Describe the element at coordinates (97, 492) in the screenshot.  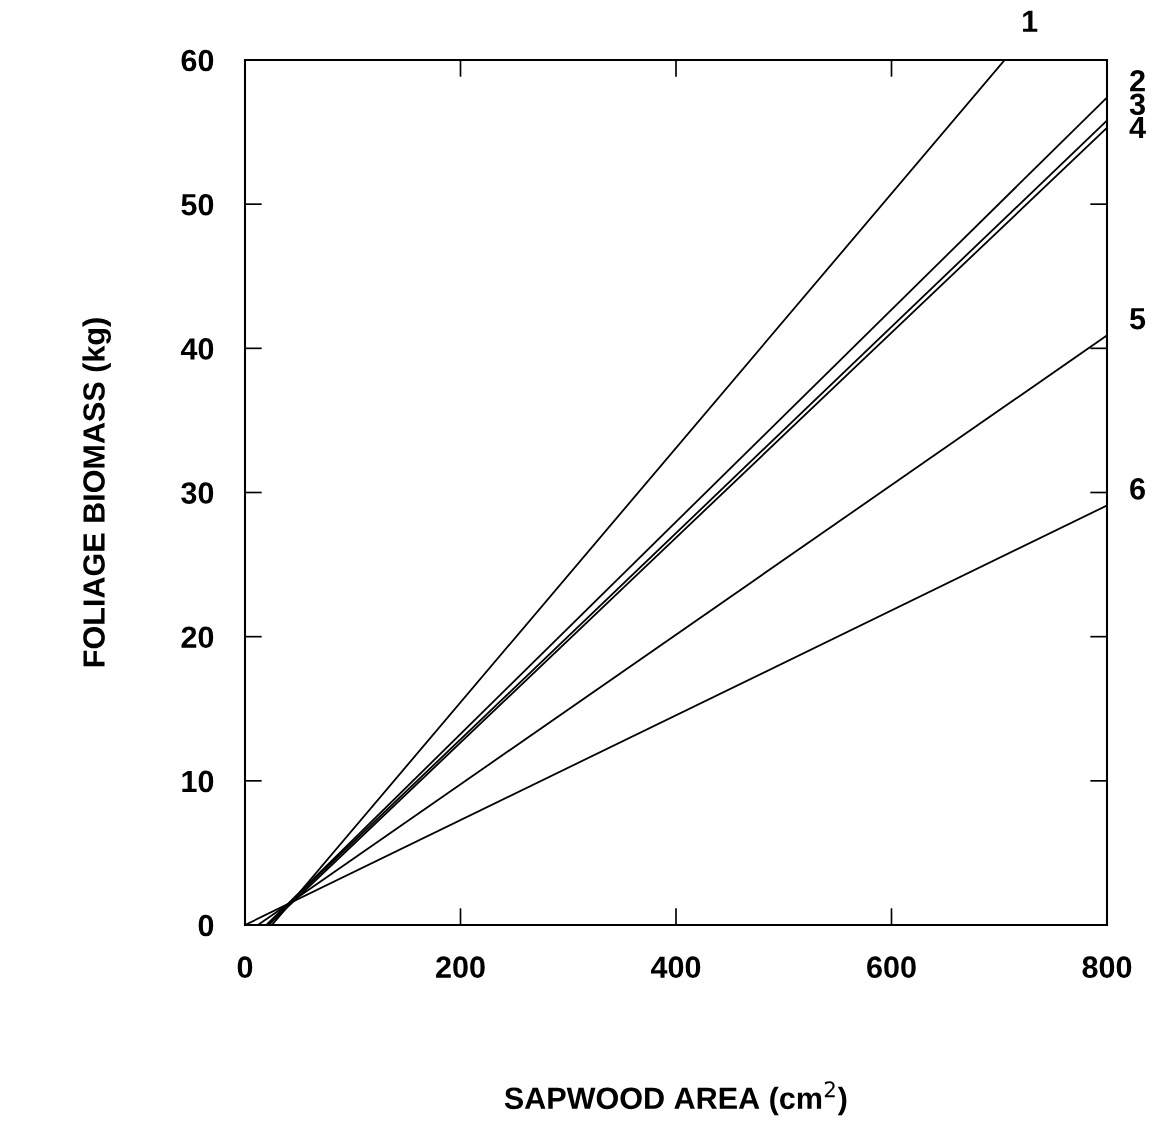
I see `y-axis-title: FOLIAGE BIOMASS (kg)` at that location.